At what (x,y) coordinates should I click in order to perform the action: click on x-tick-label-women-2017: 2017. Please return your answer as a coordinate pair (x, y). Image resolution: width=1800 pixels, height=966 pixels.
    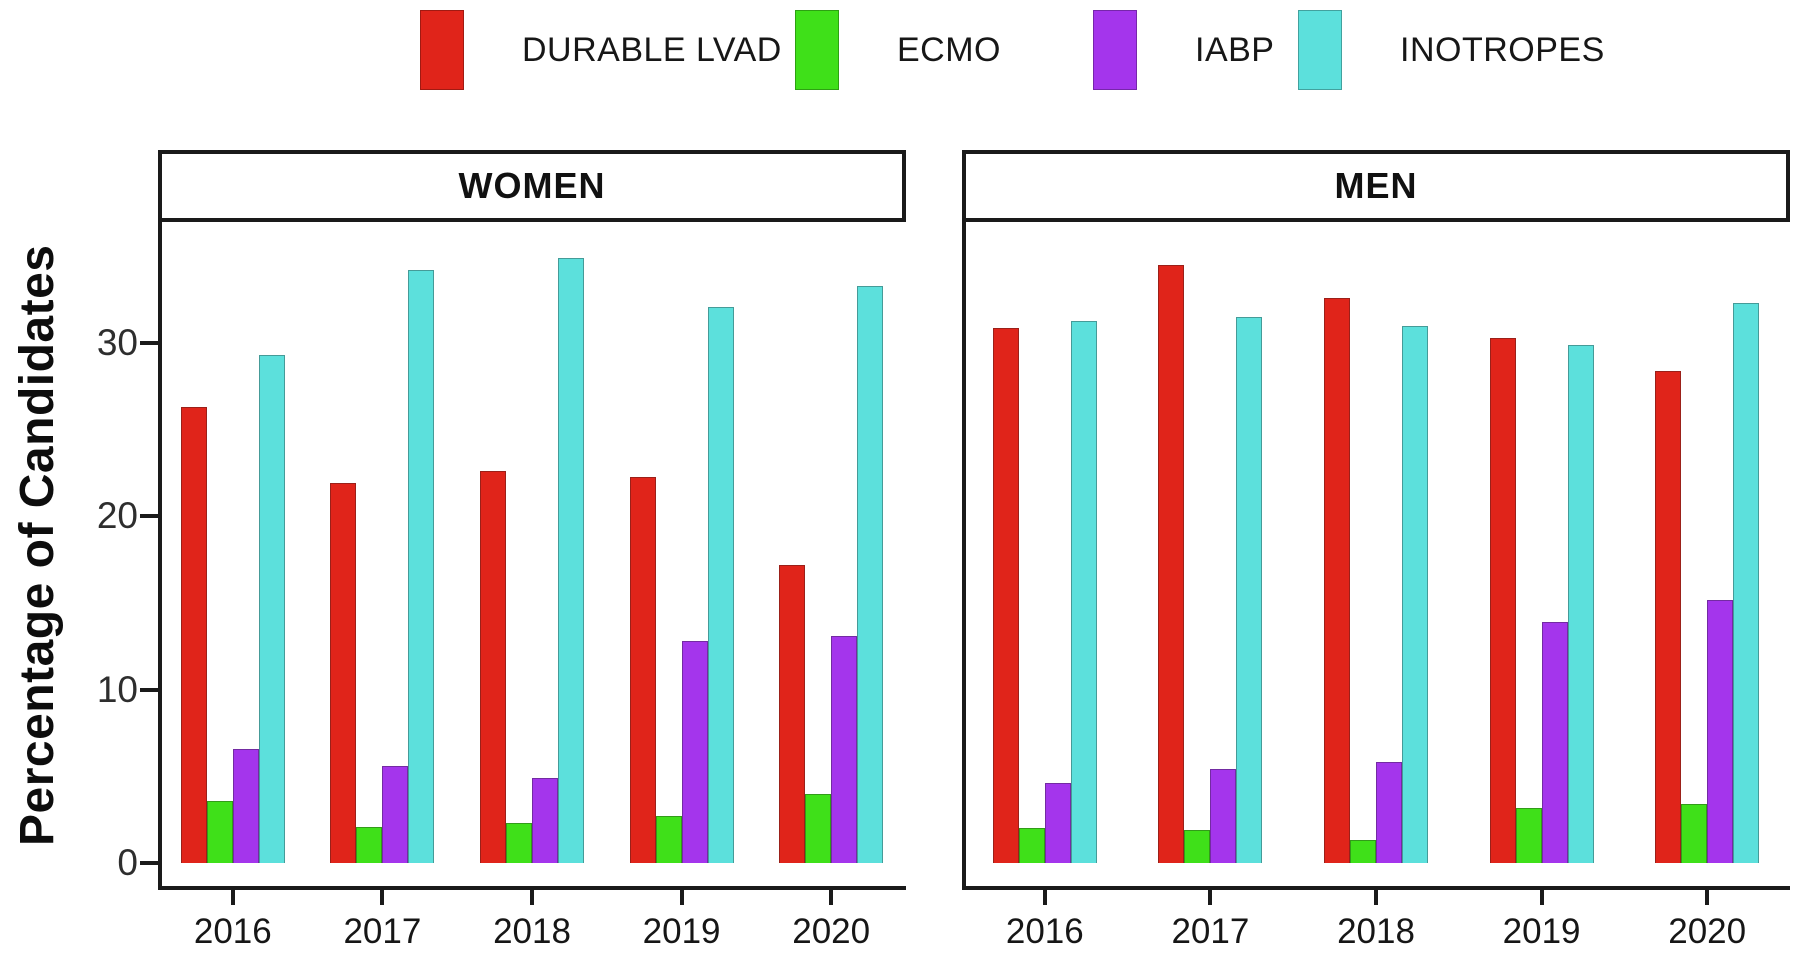
    Looking at the image, I should click on (382, 931).